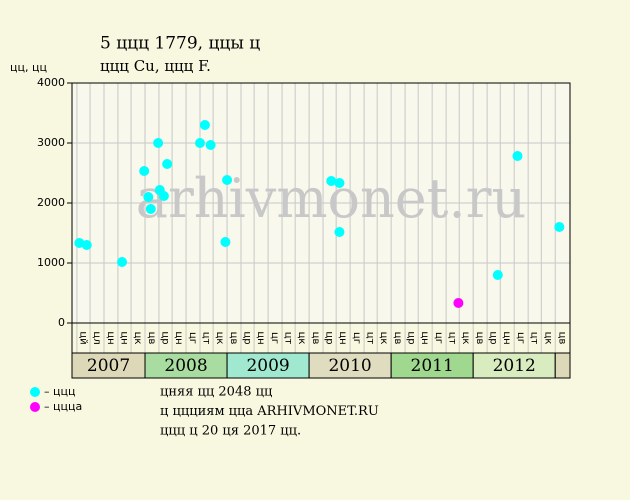  What do you see at coordinates (51, 82) in the screenshot?
I see `y-tick-label: 4000` at bounding box center [51, 82].